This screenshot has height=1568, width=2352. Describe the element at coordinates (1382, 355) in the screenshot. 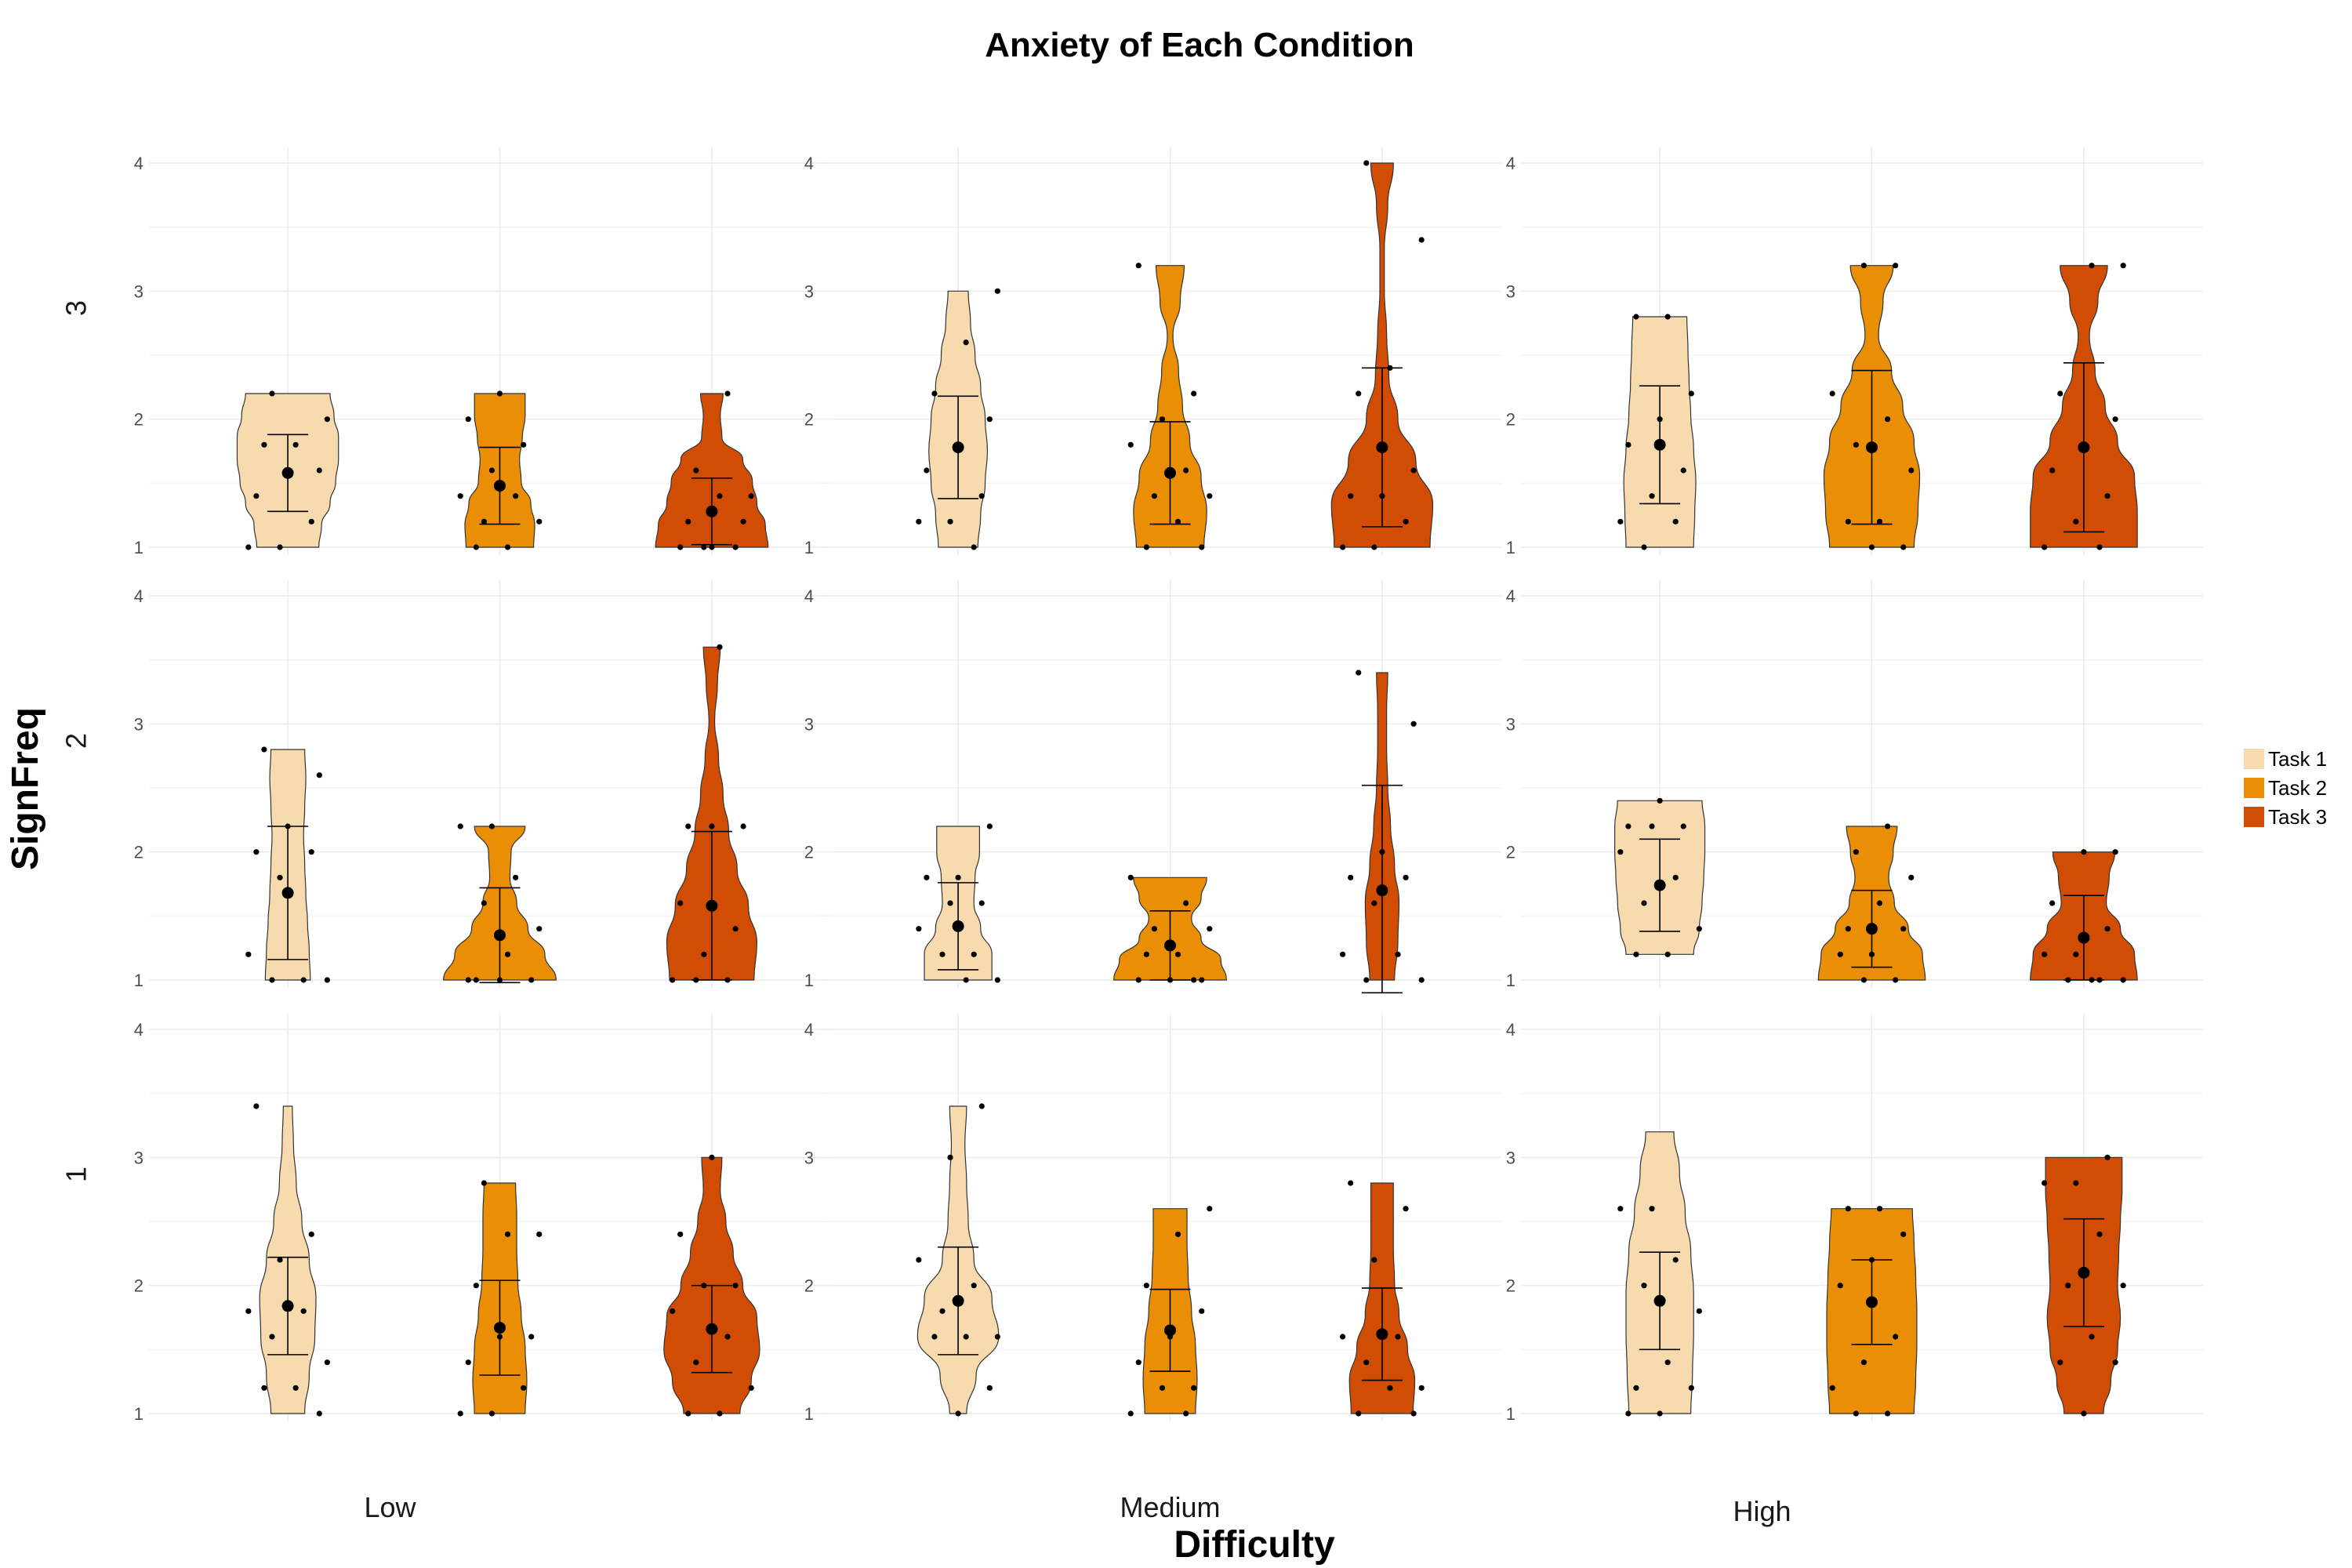

I see `violin-shape` at that location.